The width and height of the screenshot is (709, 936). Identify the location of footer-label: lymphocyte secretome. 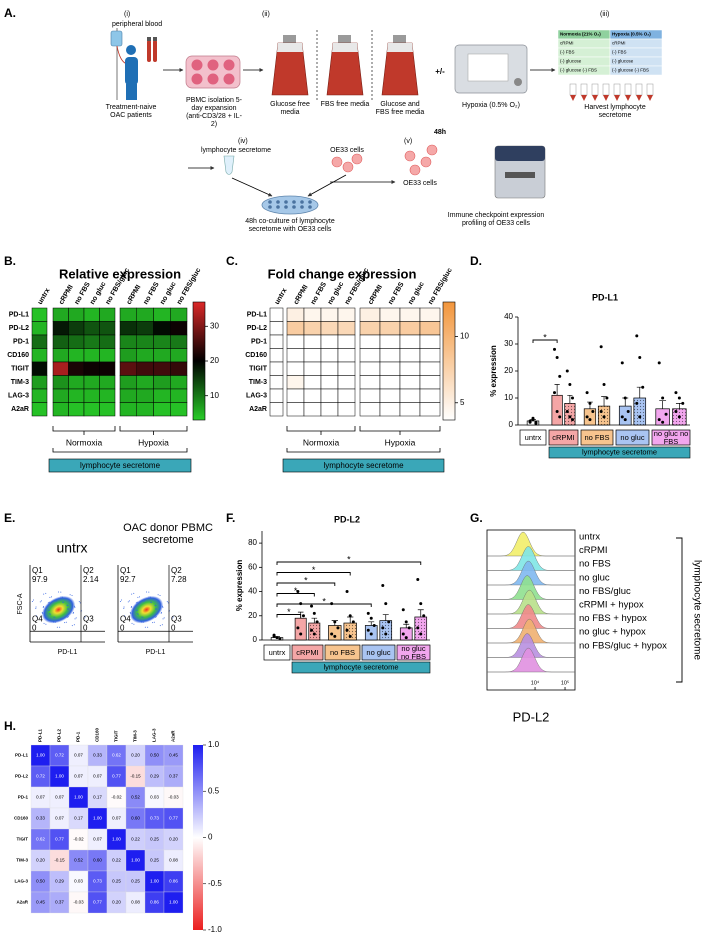
(363, 465).